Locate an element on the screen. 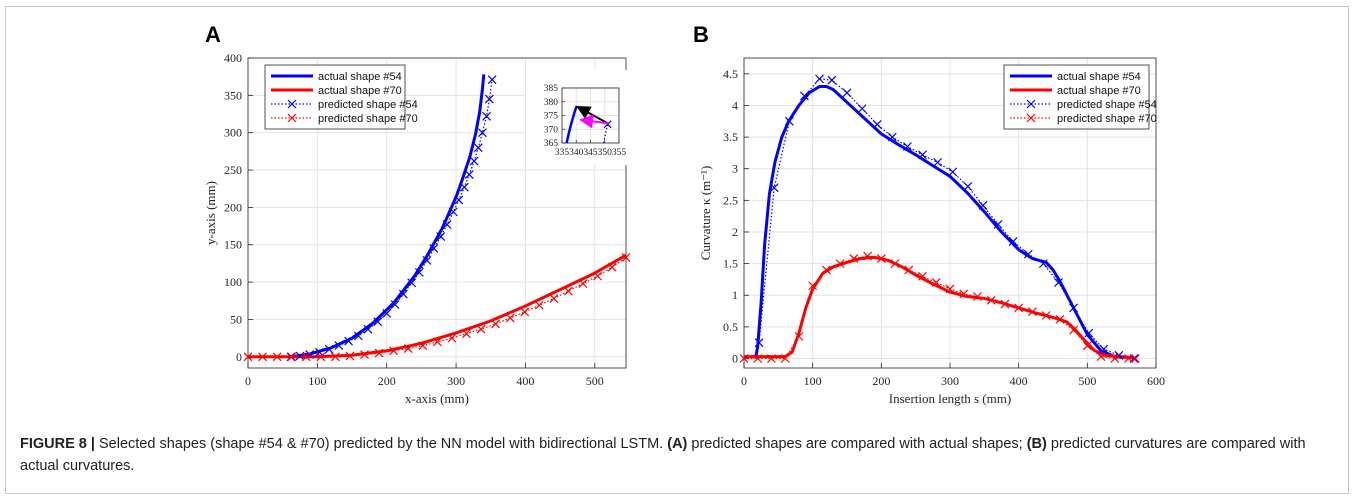 The width and height of the screenshot is (1356, 500). panel-b-x-tick-label: 400 is located at coordinates (1019, 381).